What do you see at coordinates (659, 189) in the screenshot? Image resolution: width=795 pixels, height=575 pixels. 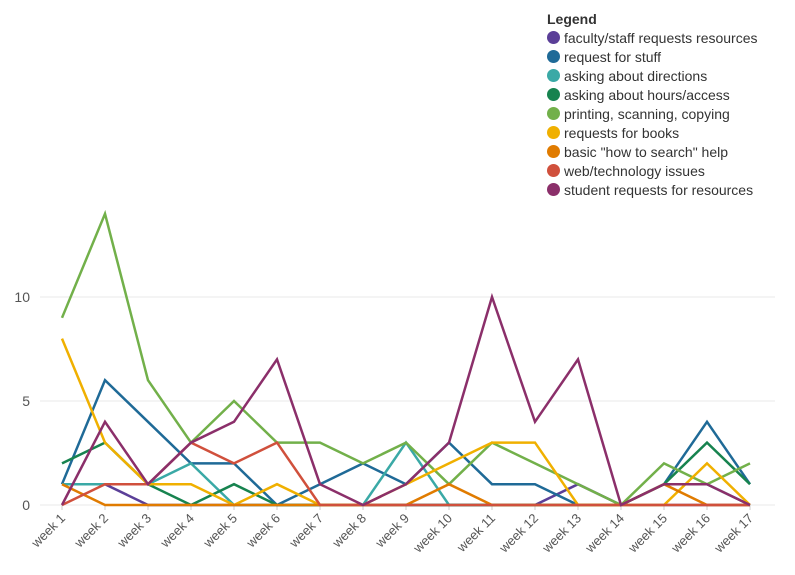 I see `legend-label: student requests for resources` at bounding box center [659, 189].